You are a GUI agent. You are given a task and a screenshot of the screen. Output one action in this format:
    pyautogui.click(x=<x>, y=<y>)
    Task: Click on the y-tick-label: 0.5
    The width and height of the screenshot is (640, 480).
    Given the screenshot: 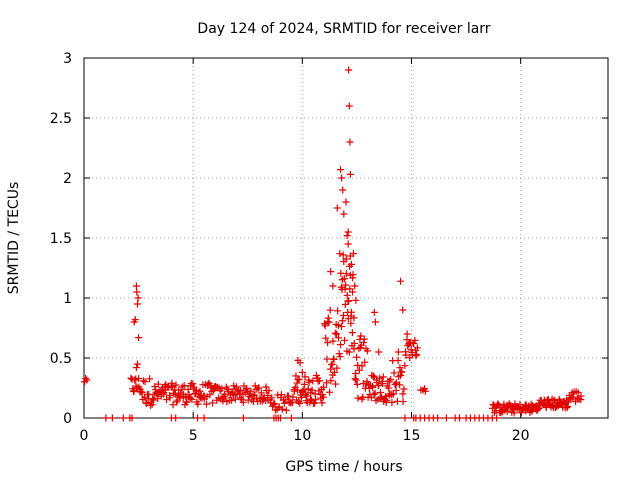 What is the action you would take?
    pyautogui.click(x=61, y=359)
    